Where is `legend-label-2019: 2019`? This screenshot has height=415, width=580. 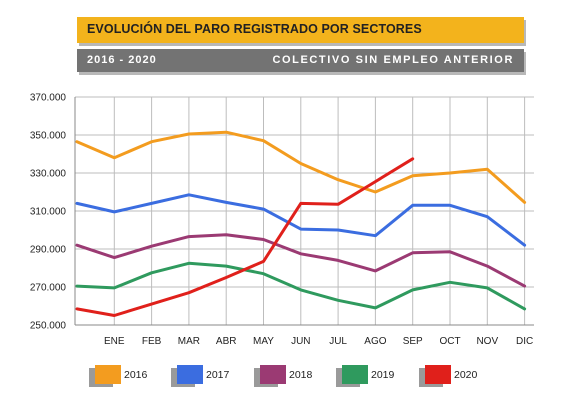 legend-label-2019: 2019 is located at coordinates (383, 375).